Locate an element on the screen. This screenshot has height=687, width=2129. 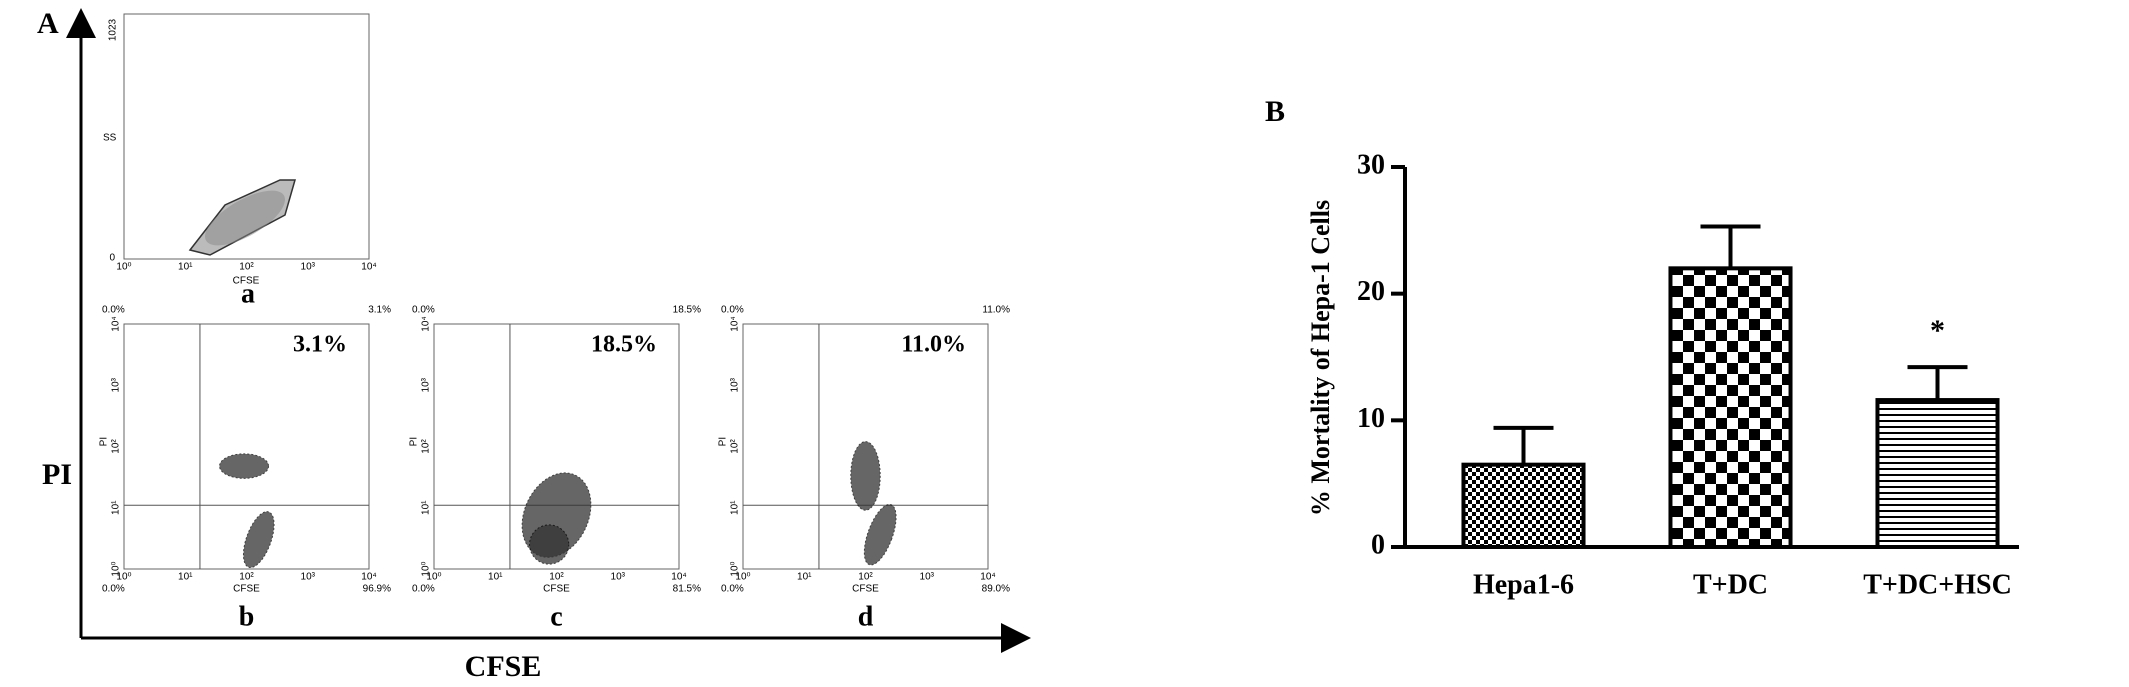
percent-label: 11.0% is located at coordinates (933, 345).